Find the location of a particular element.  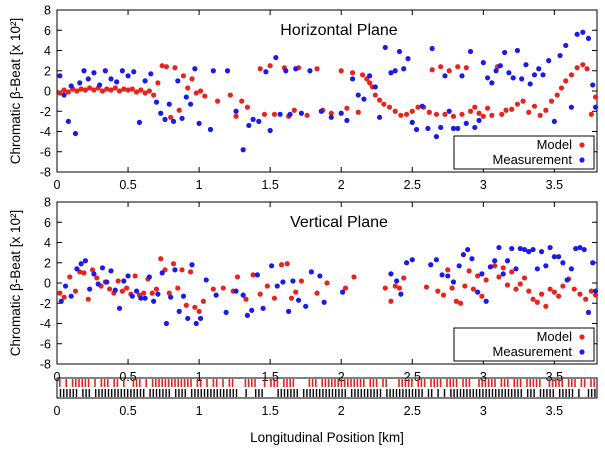

x-tick-label: 2 is located at coordinates (341, 377).